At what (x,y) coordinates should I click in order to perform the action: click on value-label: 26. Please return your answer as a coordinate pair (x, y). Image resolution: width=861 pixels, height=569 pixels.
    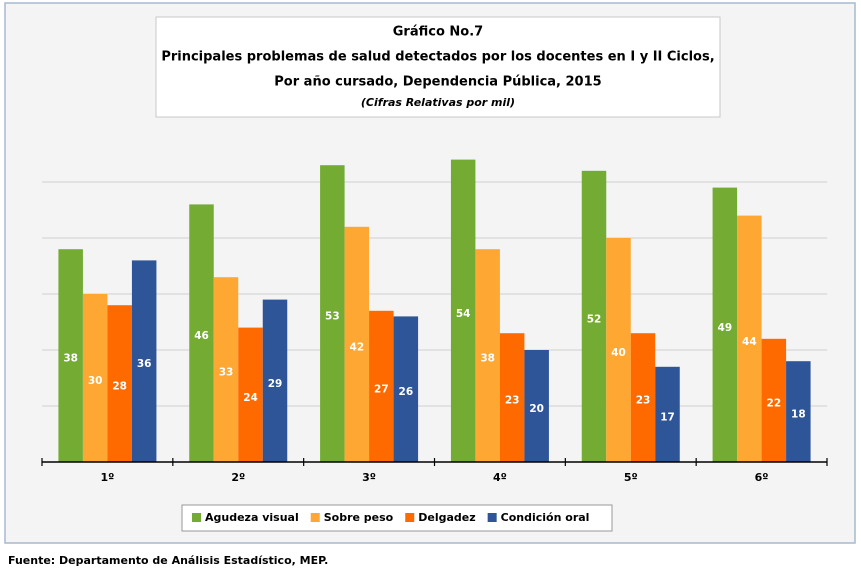
    Looking at the image, I should click on (406, 392).